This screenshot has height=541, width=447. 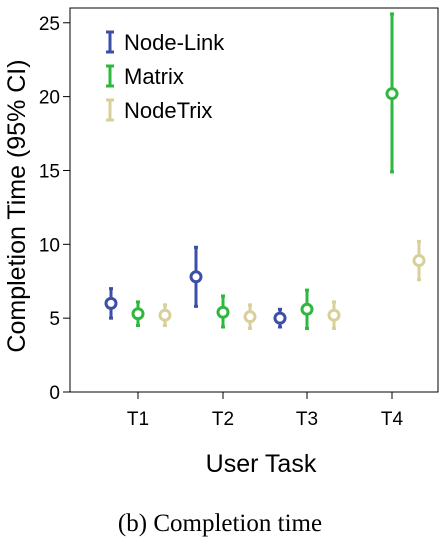 I want to click on y-axis-ticks: 0 5 10 15 20 25, so click(x=54, y=209).